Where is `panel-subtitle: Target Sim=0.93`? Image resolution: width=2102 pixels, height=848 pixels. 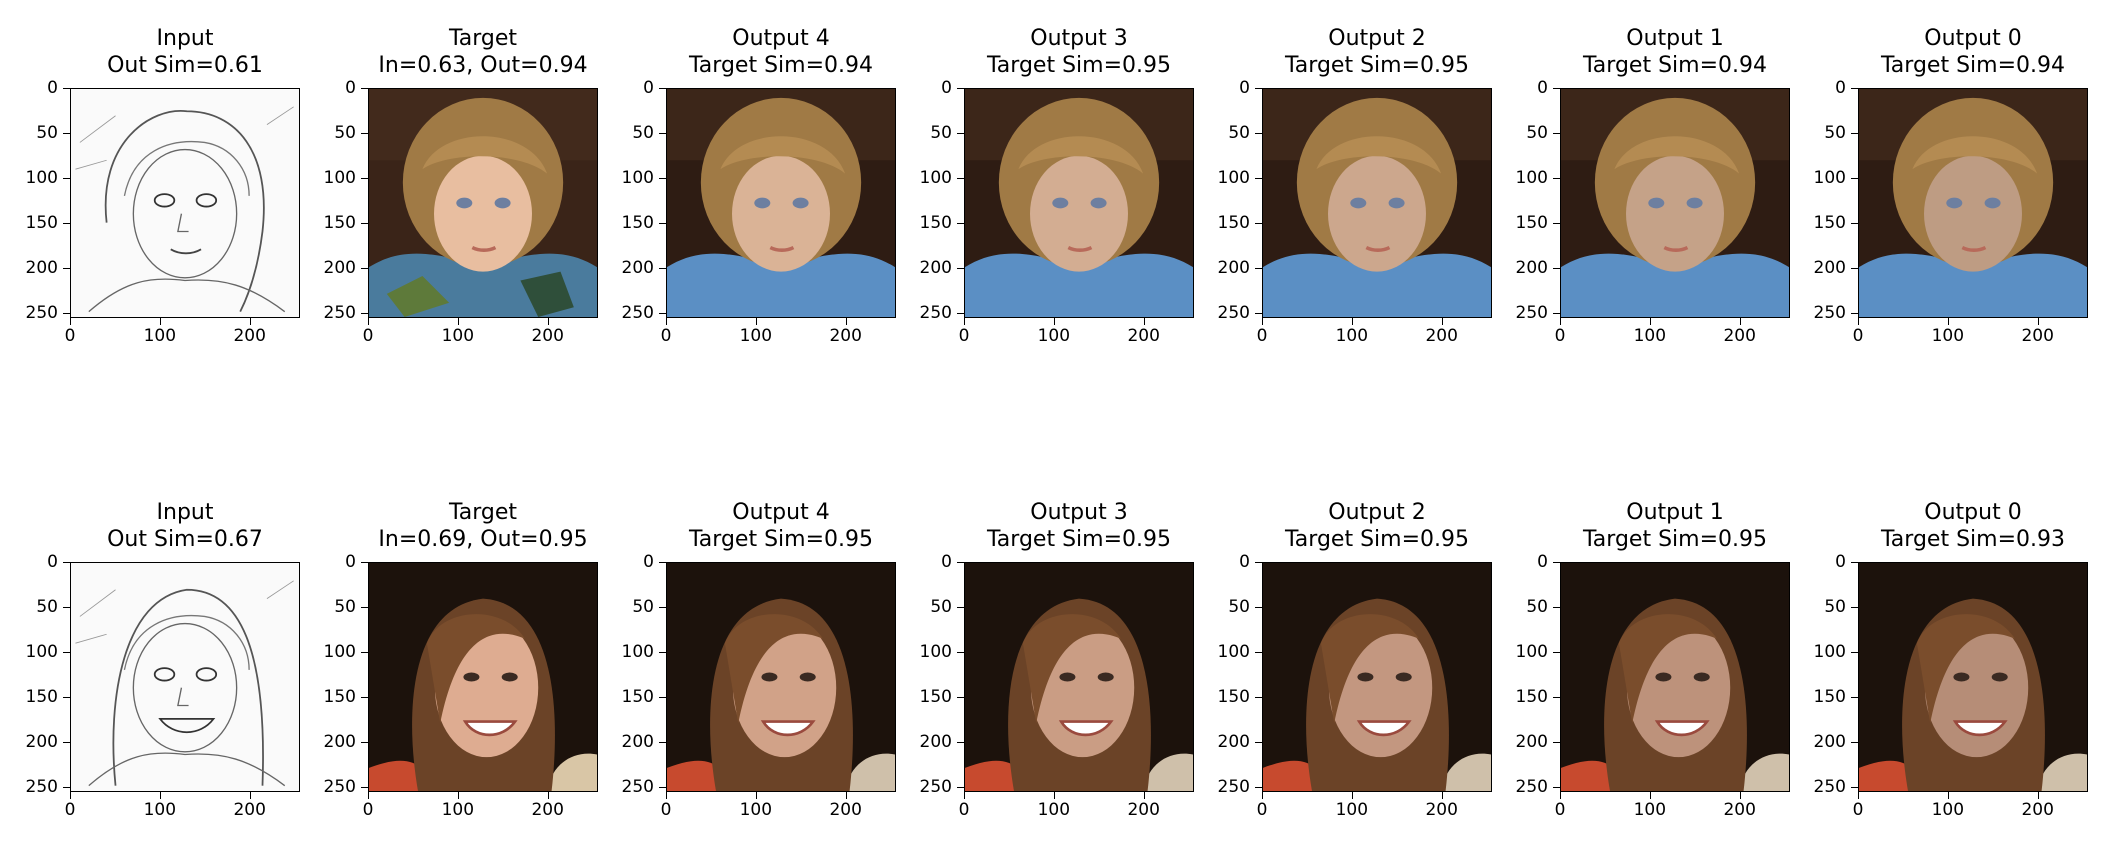
panel-subtitle: Target Sim=0.93 is located at coordinates (1973, 539).